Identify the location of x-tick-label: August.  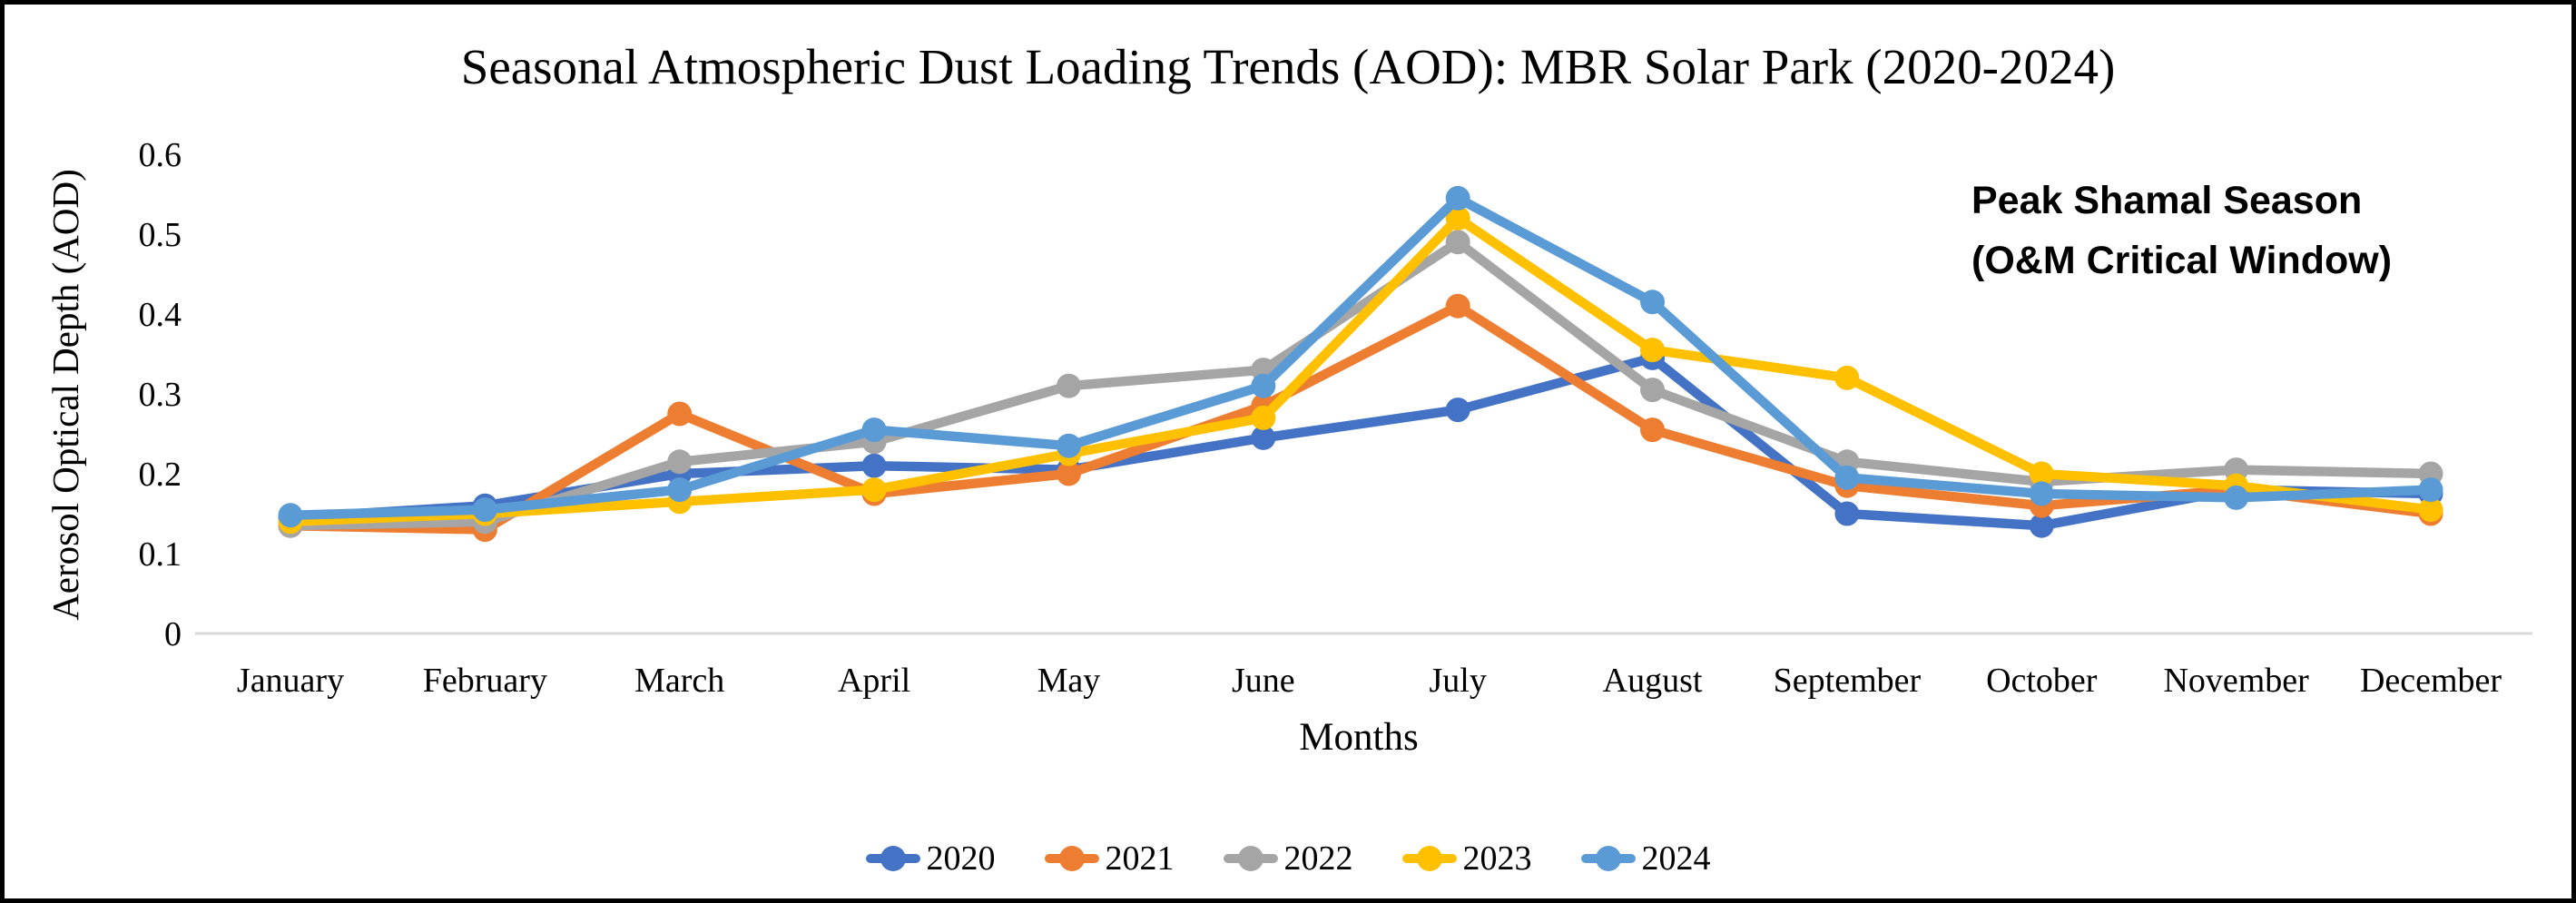
(1653, 681).